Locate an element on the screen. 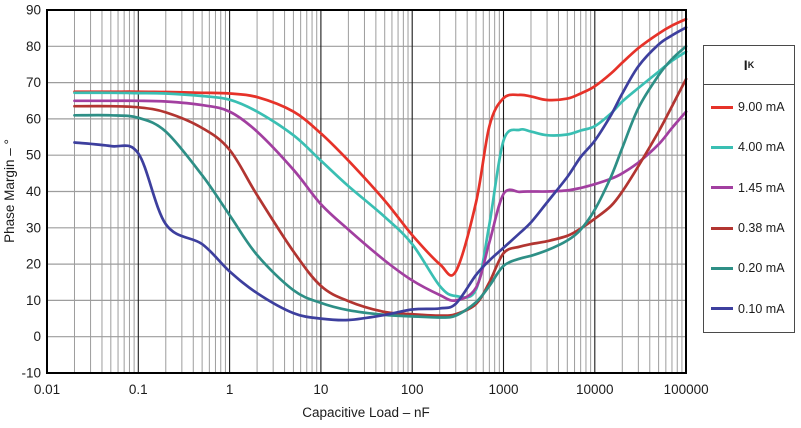  legend-item-4.00-mA: 4.00 mA is located at coordinates (752, 147).